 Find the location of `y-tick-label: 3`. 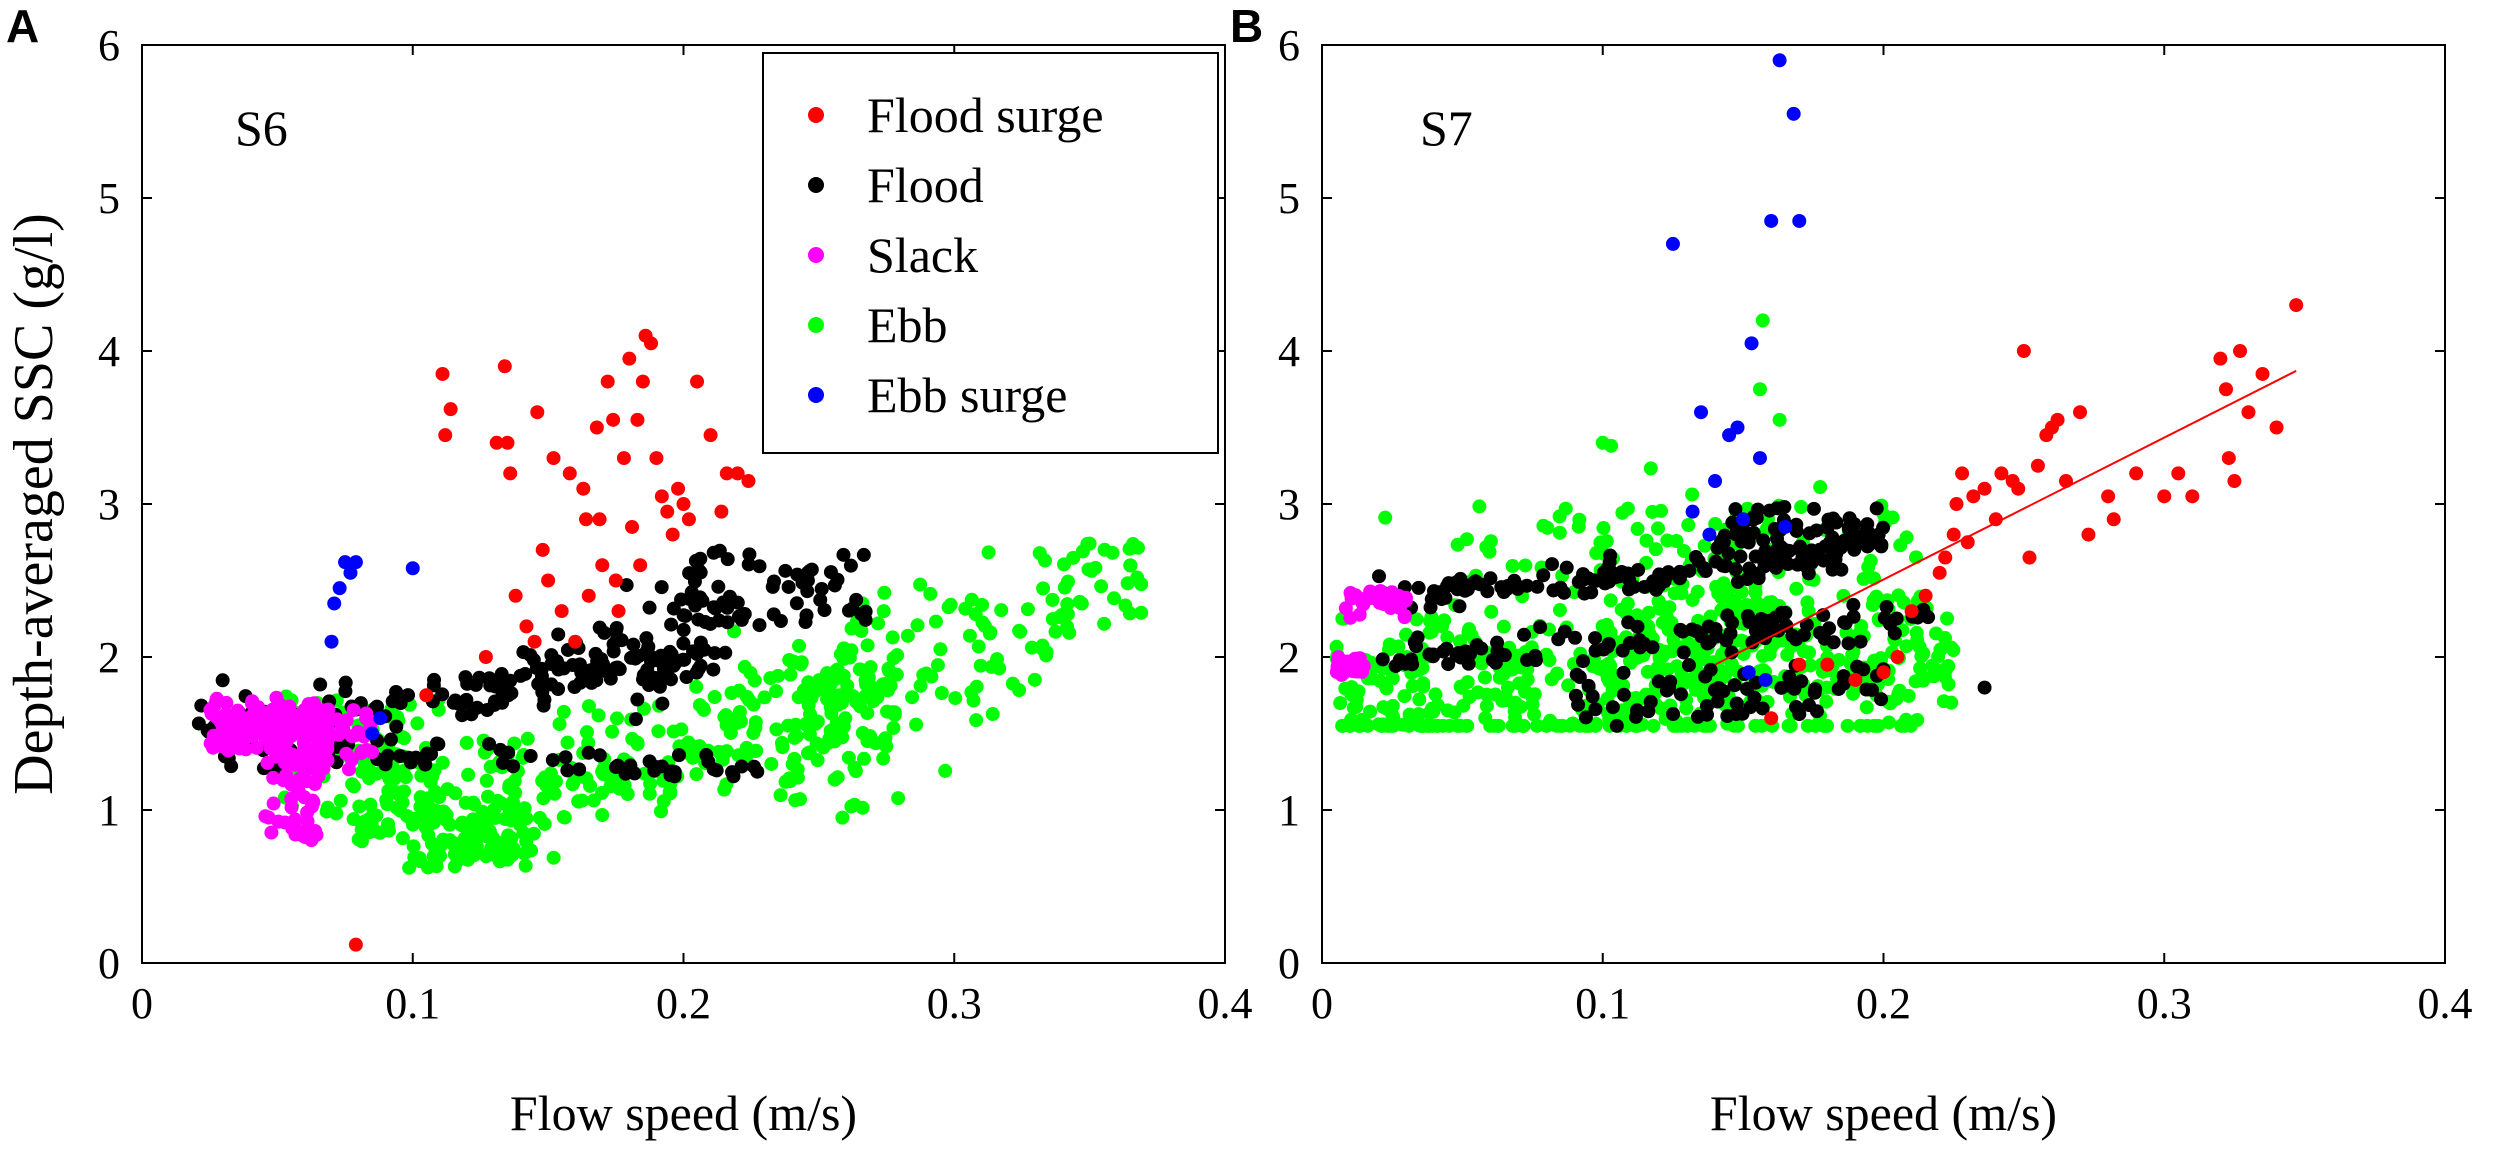

y-tick-label: 3 is located at coordinates (1289, 504).